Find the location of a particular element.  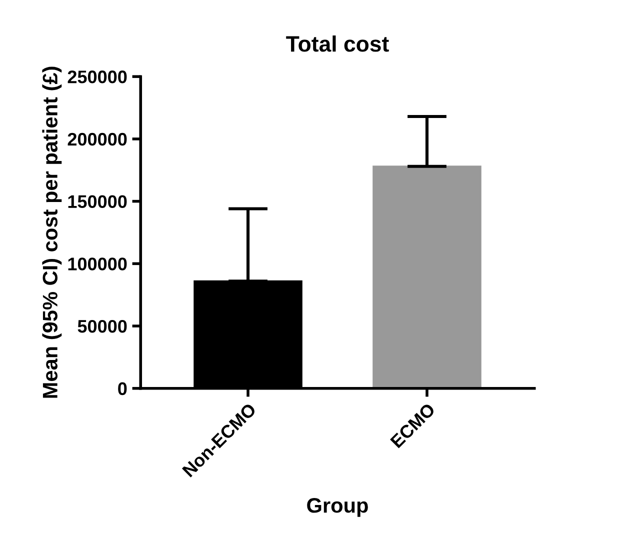

x-axis-title: Group is located at coordinates (337, 507).